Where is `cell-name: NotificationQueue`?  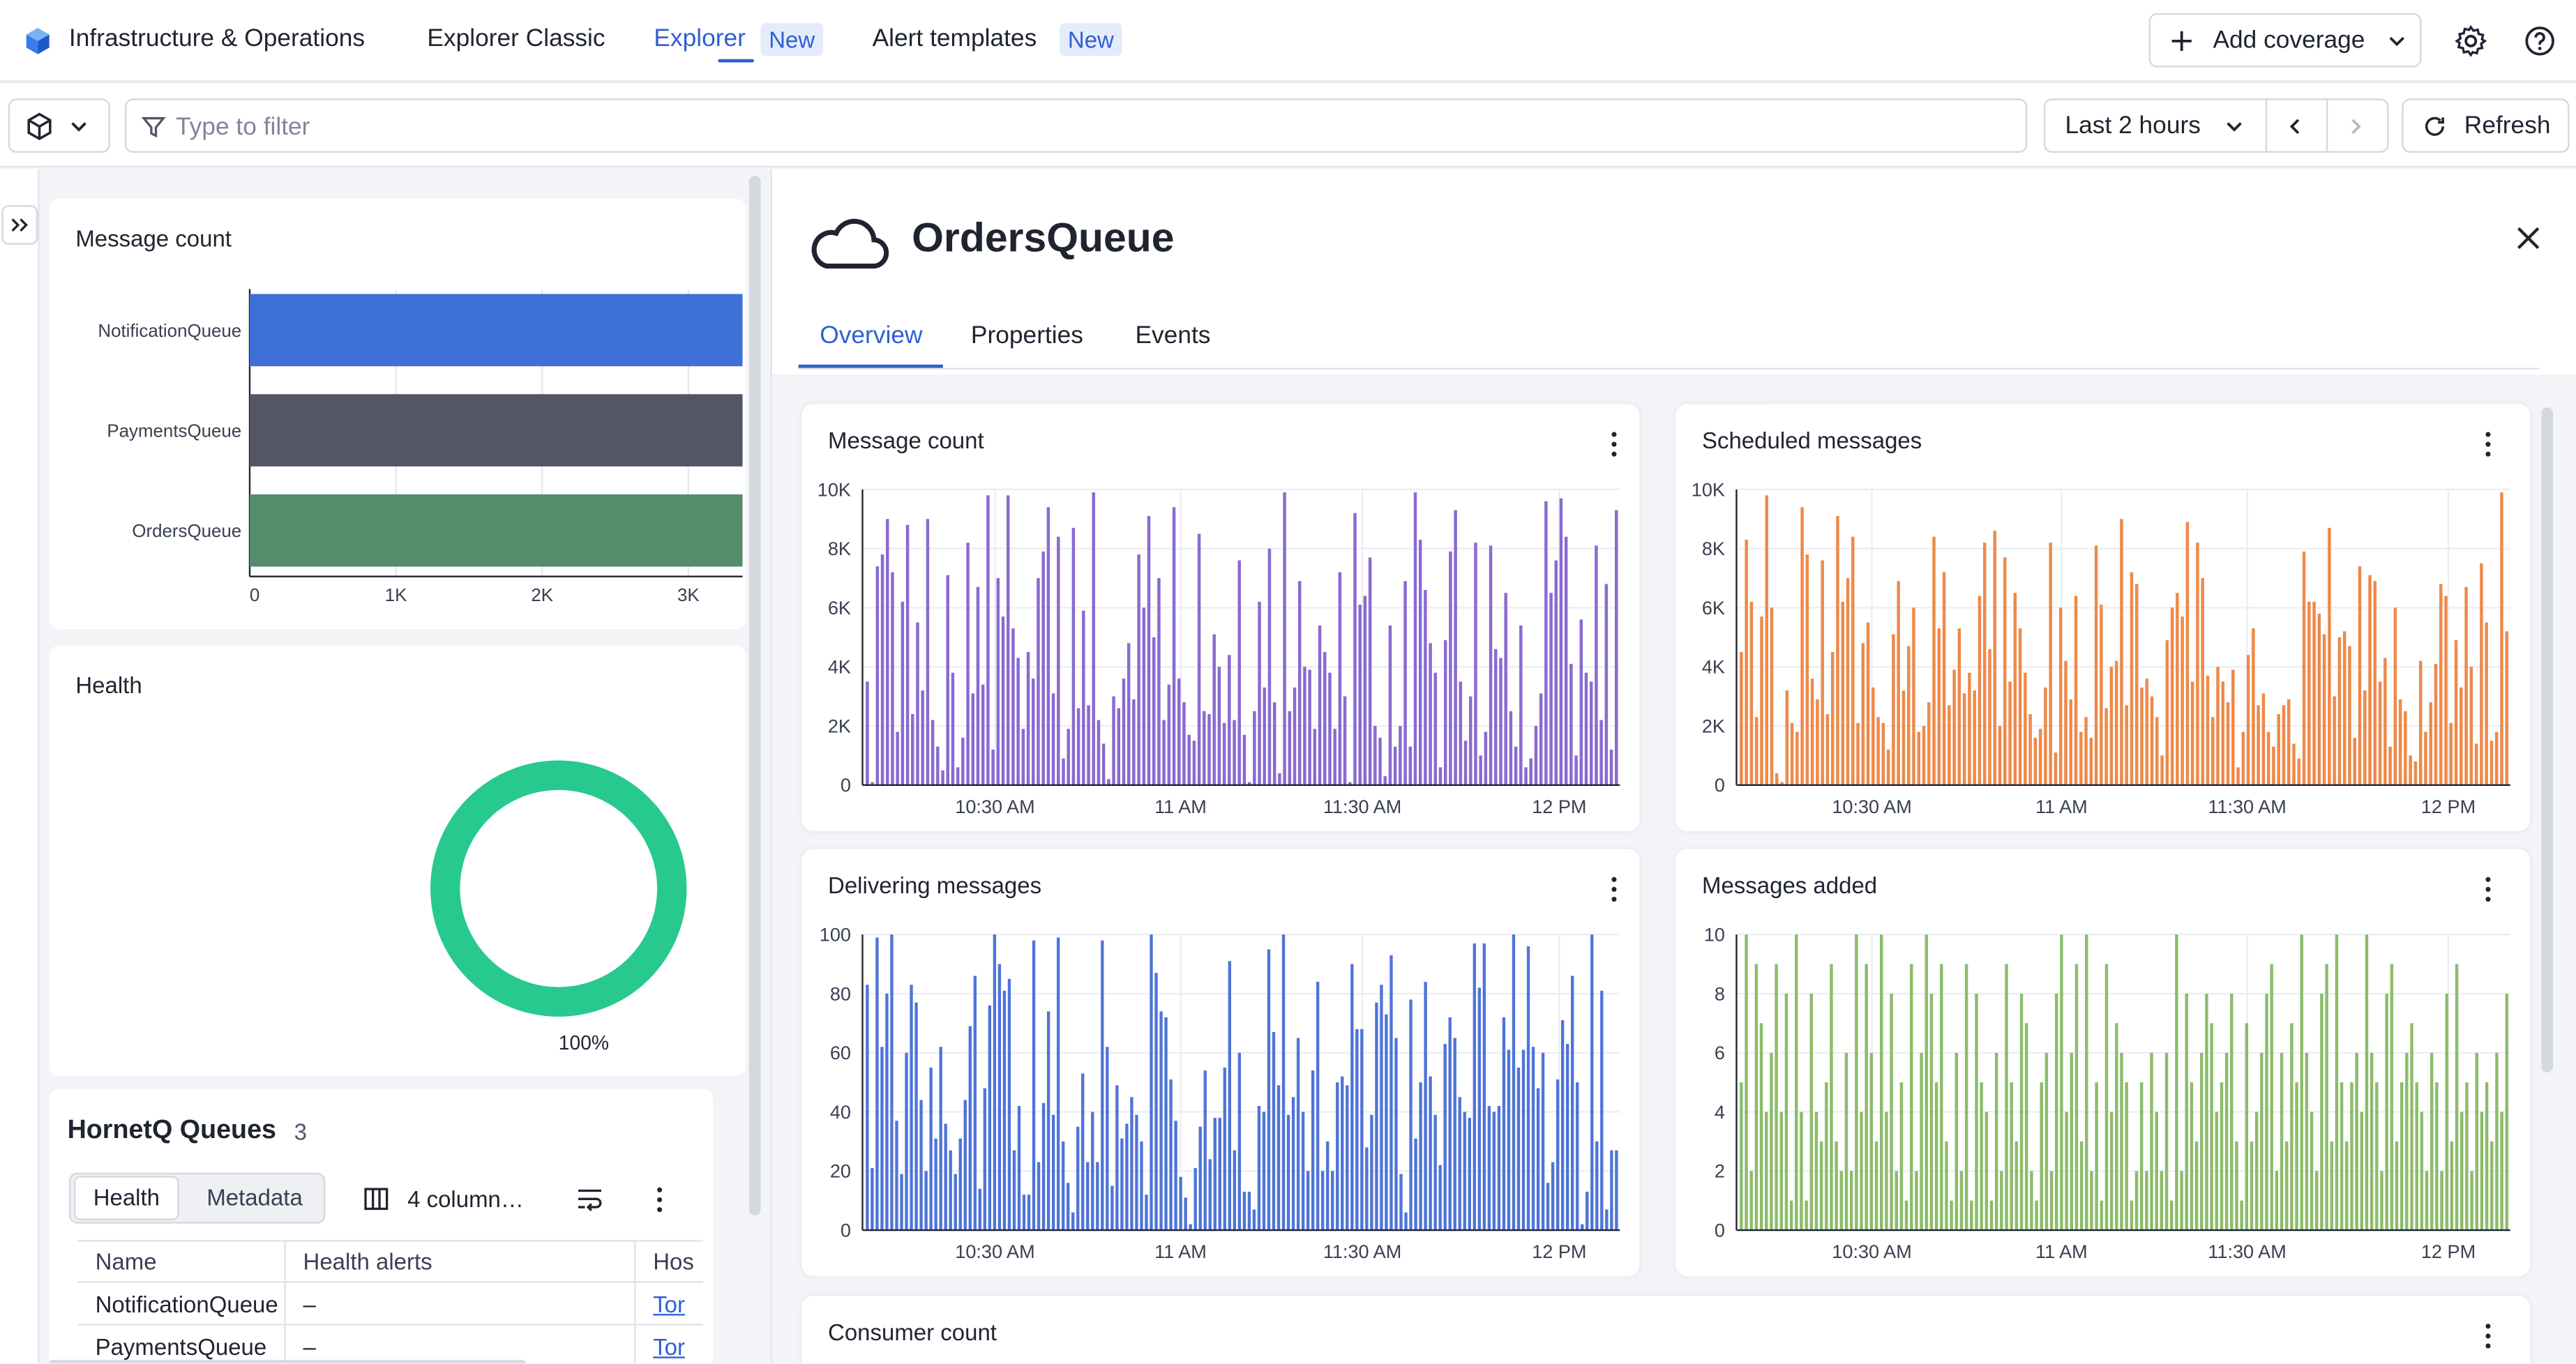
cell-name: NotificationQueue is located at coordinates (181, 1304).